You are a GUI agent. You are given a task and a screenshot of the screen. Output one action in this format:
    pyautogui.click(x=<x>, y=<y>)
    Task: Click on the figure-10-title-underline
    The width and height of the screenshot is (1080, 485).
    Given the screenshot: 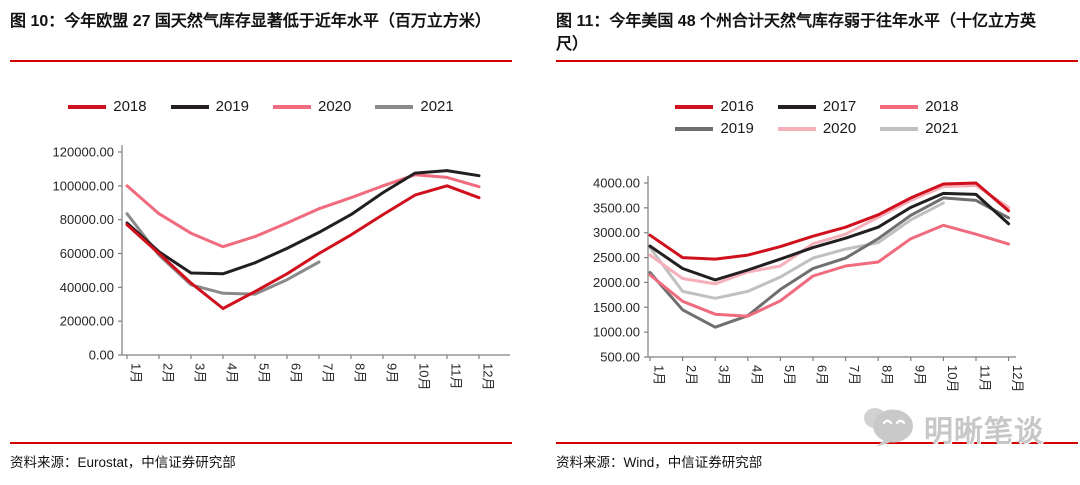 What is the action you would take?
    pyautogui.click(x=261, y=61)
    